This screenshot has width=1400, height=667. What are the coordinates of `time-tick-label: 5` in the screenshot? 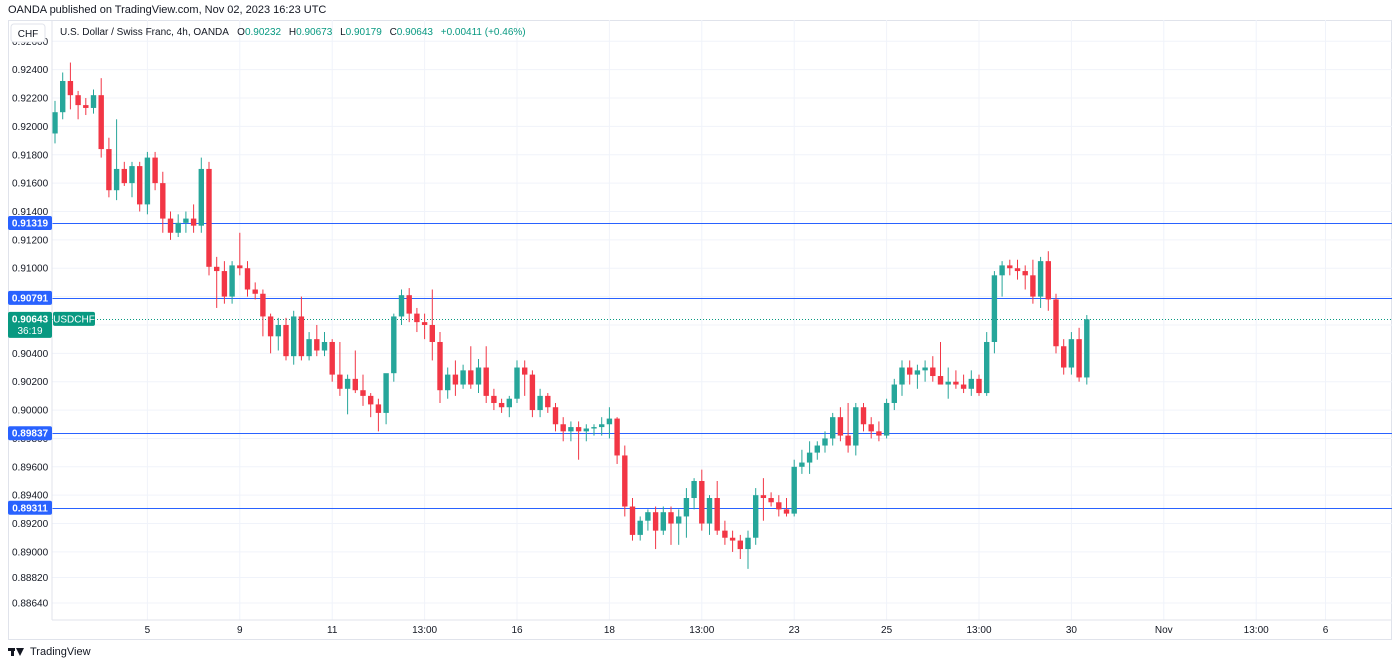 It's located at (148, 630).